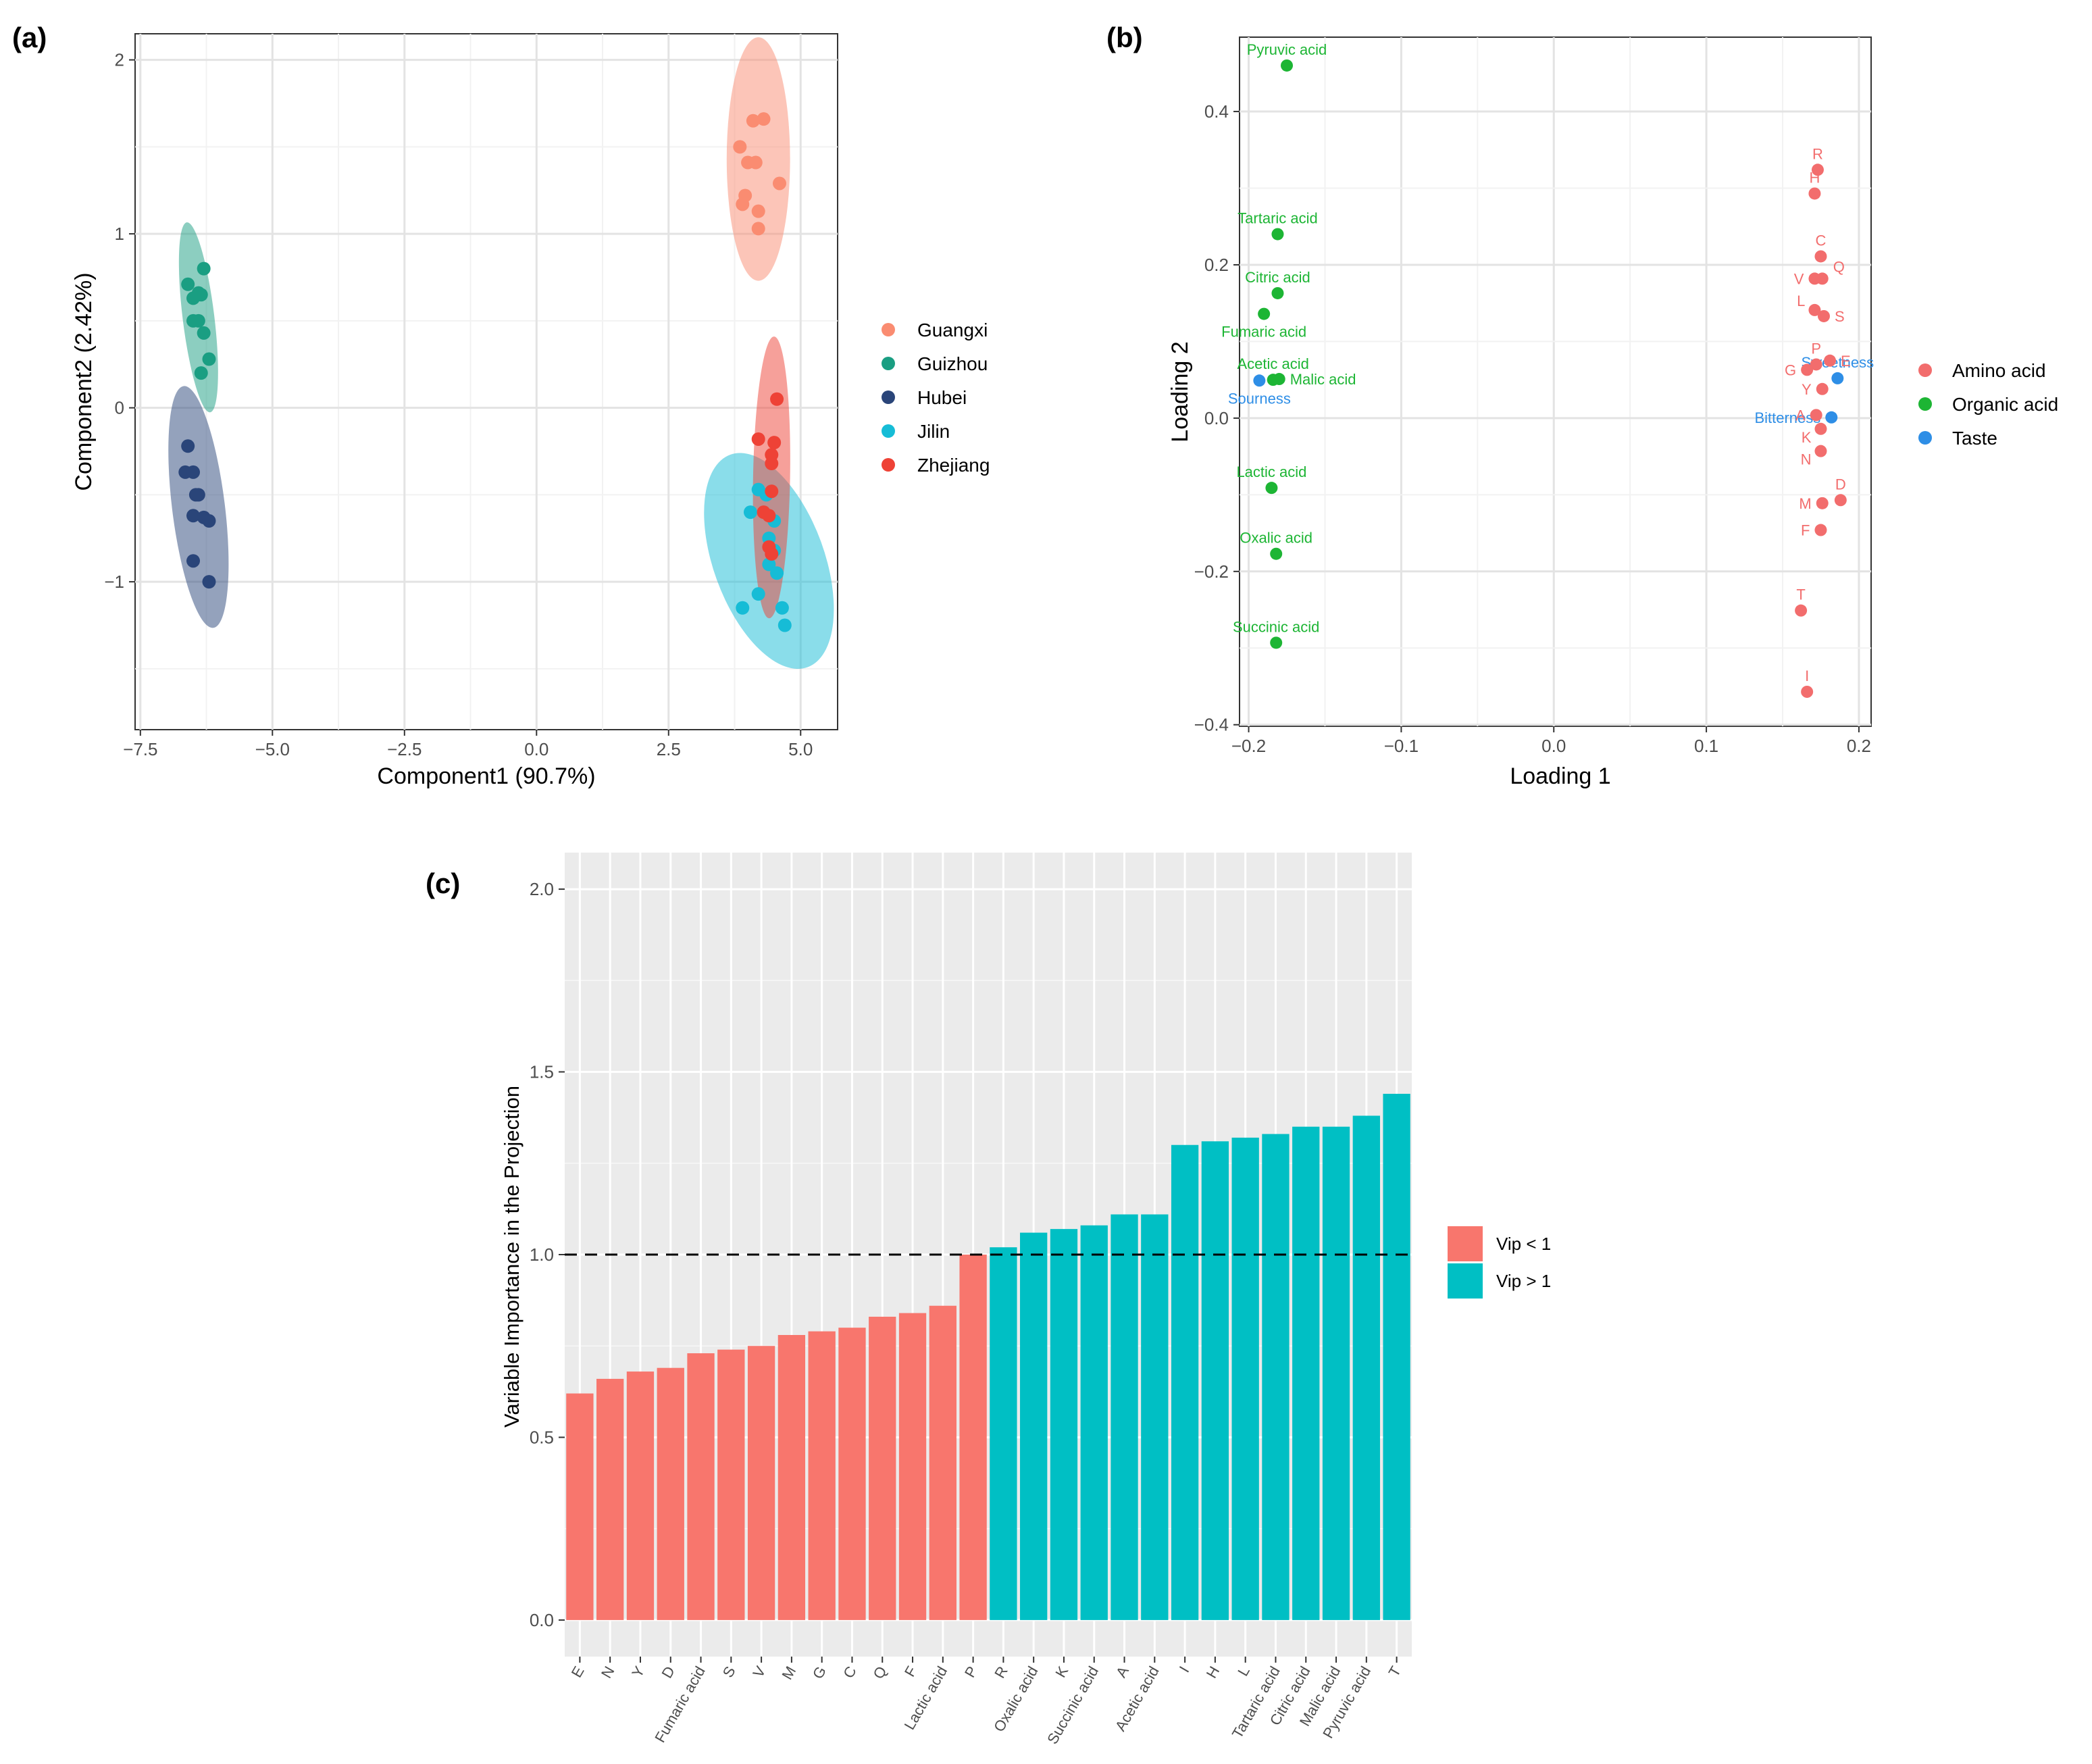 This screenshot has width=2092, height=1764. Describe the element at coordinates (547, 1254) in the screenshot. I see `plot-c-yticks: 0.0 0.5 1.0 1.5 2.0` at that location.